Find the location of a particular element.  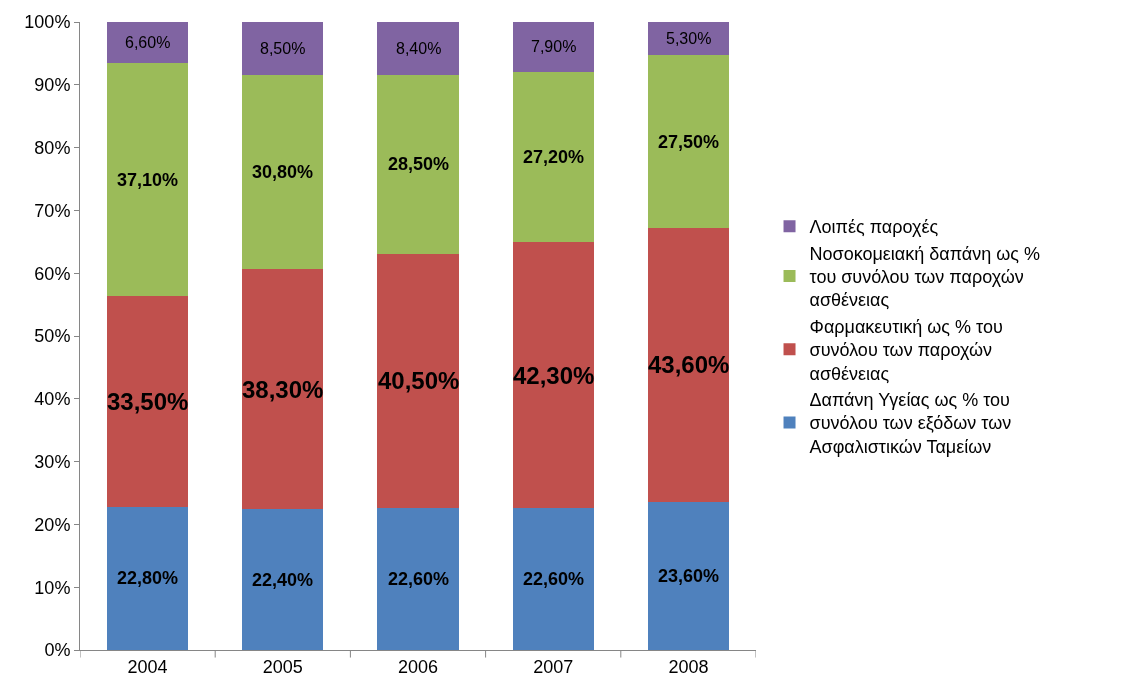

data-label: 38,30% is located at coordinates (283, 389).